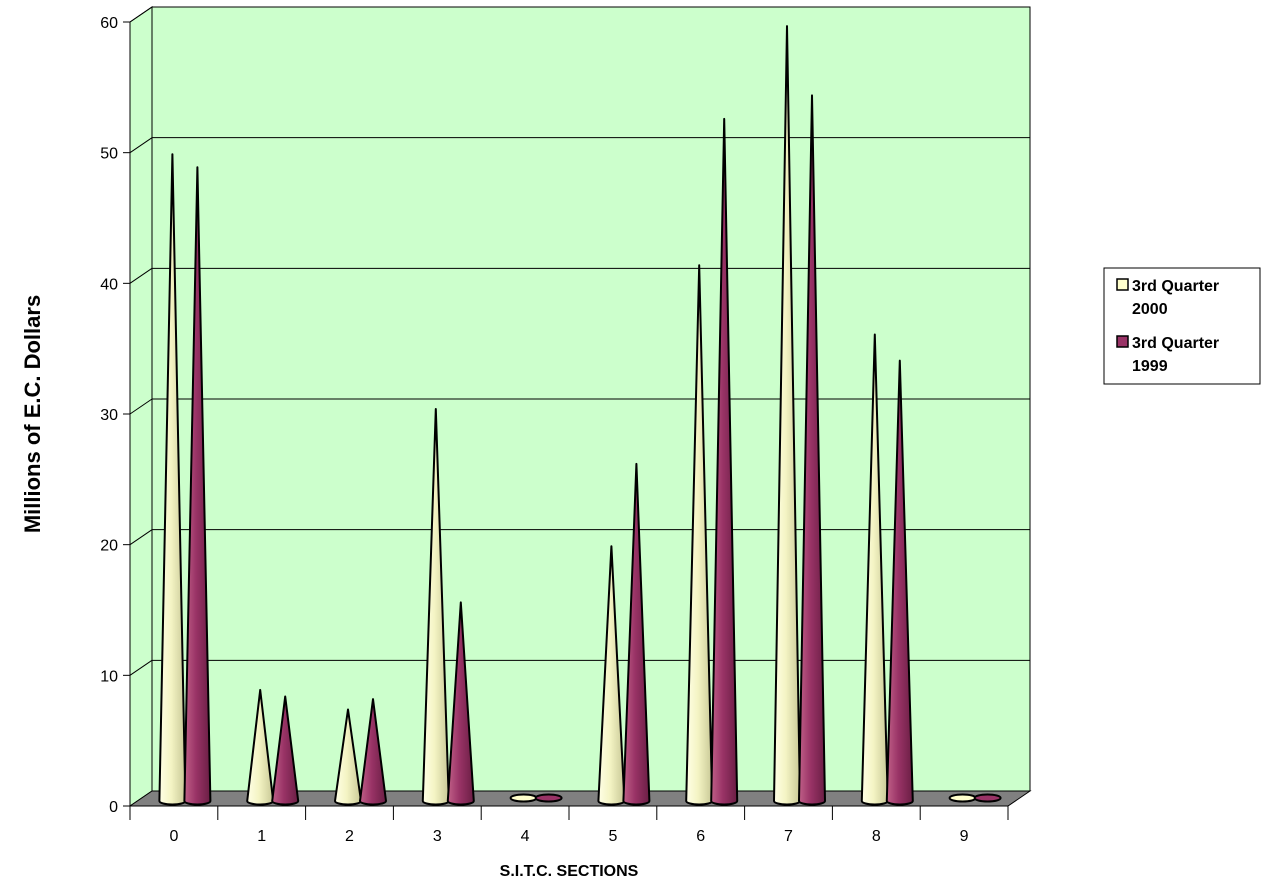 The height and width of the screenshot is (886, 1262). What do you see at coordinates (109, 23) in the screenshot?
I see `y-tick-label: 60` at bounding box center [109, 23].